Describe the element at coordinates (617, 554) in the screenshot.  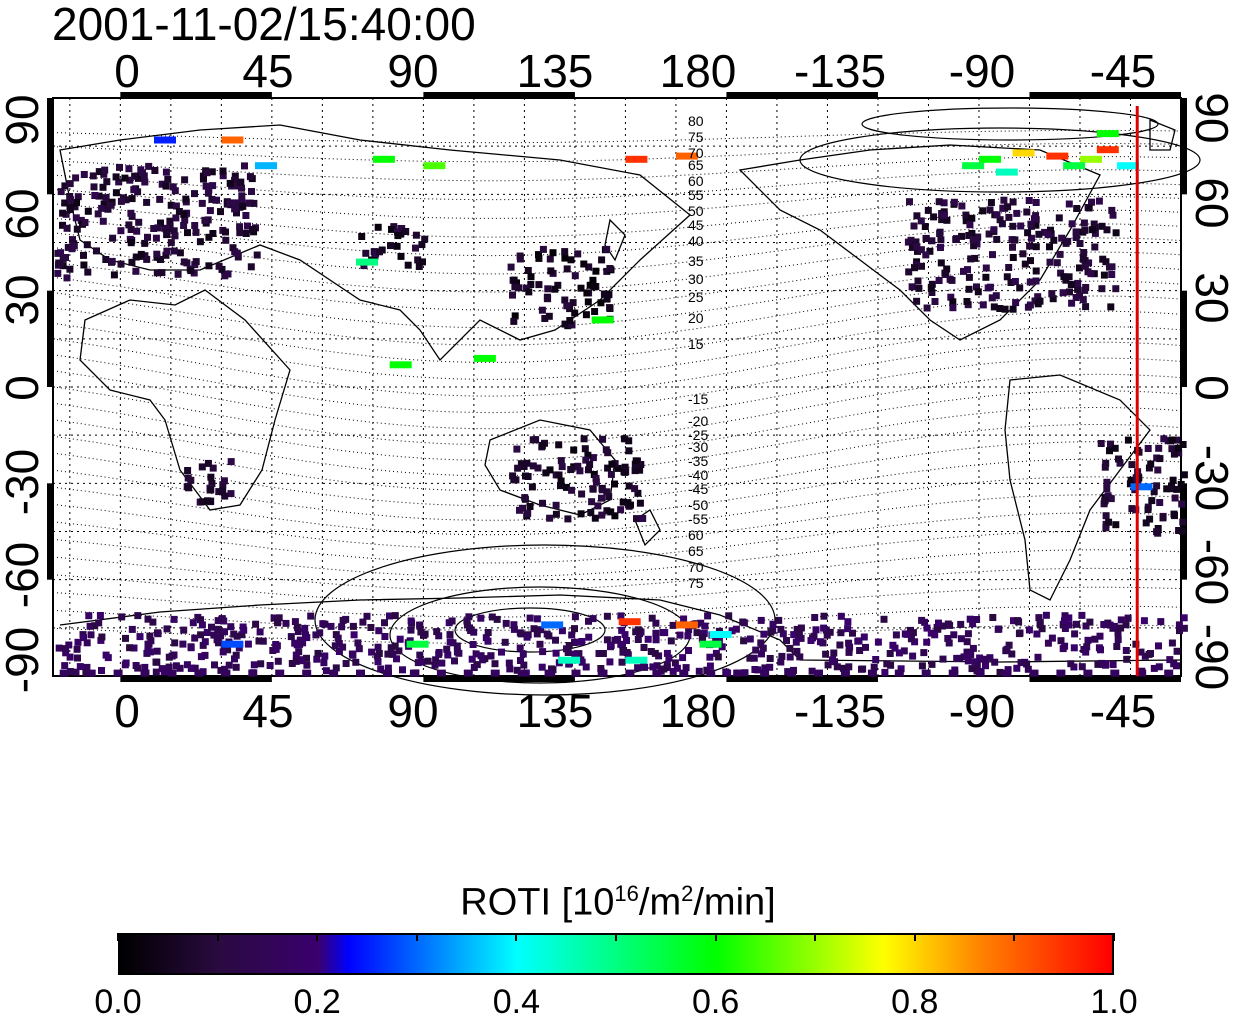
I see `mlat-contour` at that location.